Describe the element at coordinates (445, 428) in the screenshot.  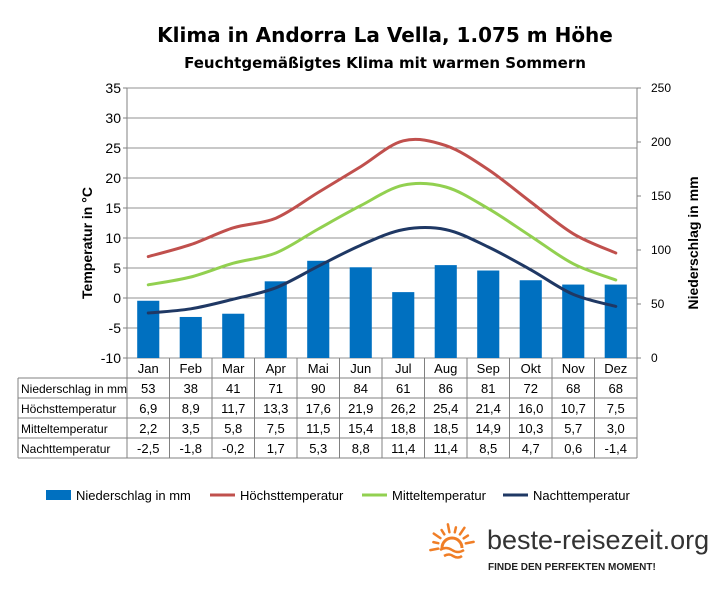
I see `table-cell: 18,5` at that location.